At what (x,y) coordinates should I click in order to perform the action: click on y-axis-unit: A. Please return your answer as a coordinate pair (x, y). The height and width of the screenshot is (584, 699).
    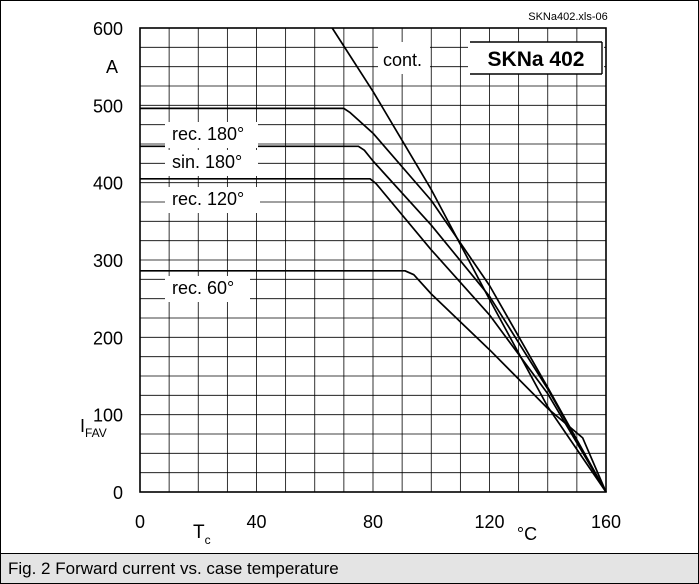
    Looking at the image, I should click on (112, 67).